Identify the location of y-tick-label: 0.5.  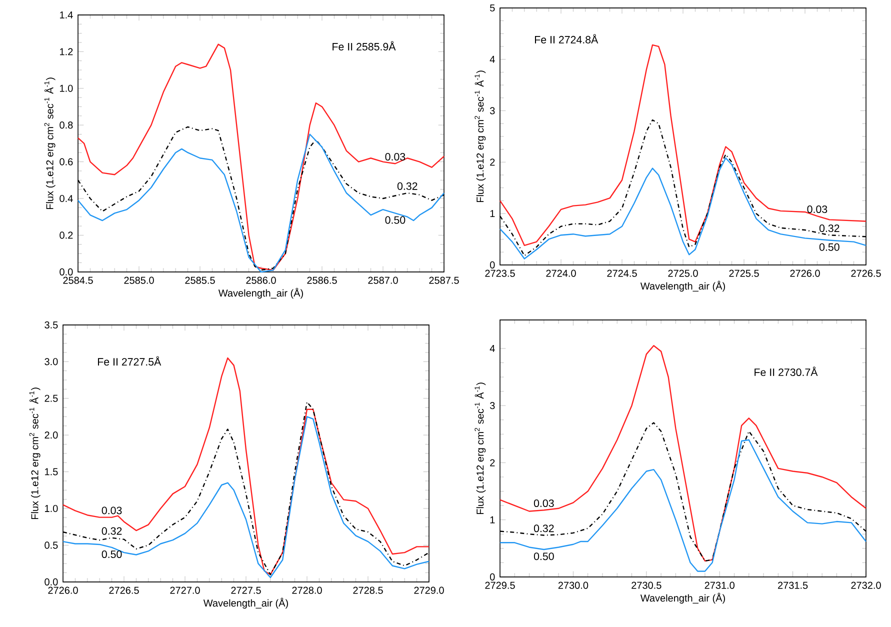
(51, 545).